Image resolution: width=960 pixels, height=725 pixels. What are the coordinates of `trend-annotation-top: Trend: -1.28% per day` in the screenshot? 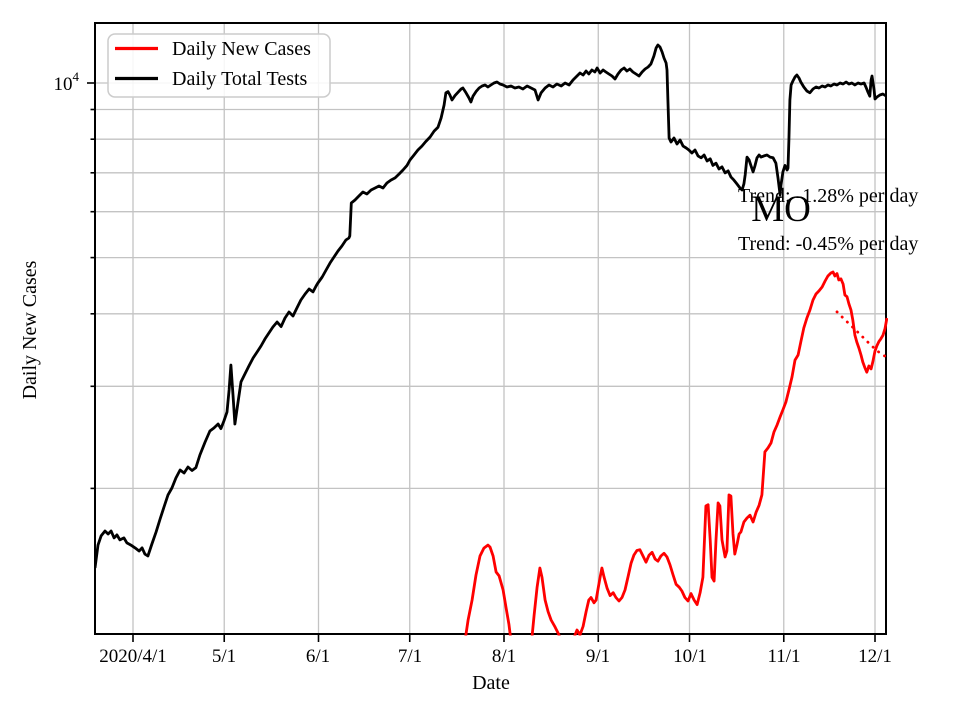 It's located at (828, 196).